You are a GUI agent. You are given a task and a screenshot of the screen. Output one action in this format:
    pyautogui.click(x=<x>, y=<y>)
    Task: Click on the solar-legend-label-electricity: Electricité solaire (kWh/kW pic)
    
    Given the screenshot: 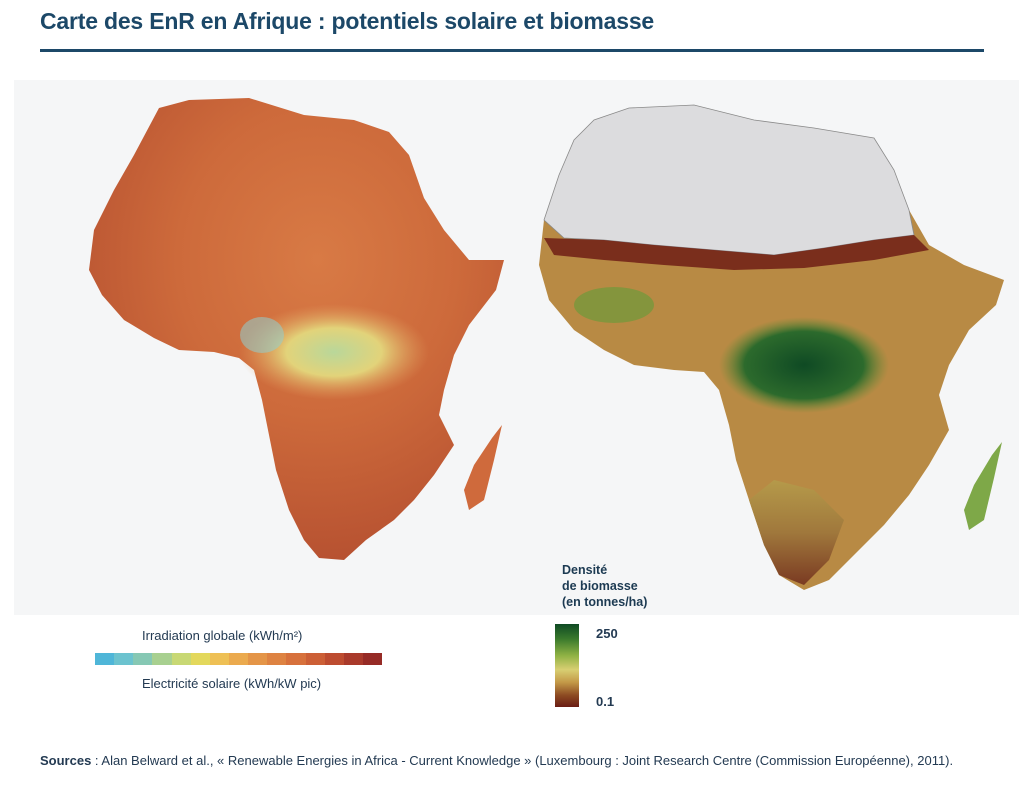 What is the action you would take?
    pyautogui.click(x=232, y=683)
    